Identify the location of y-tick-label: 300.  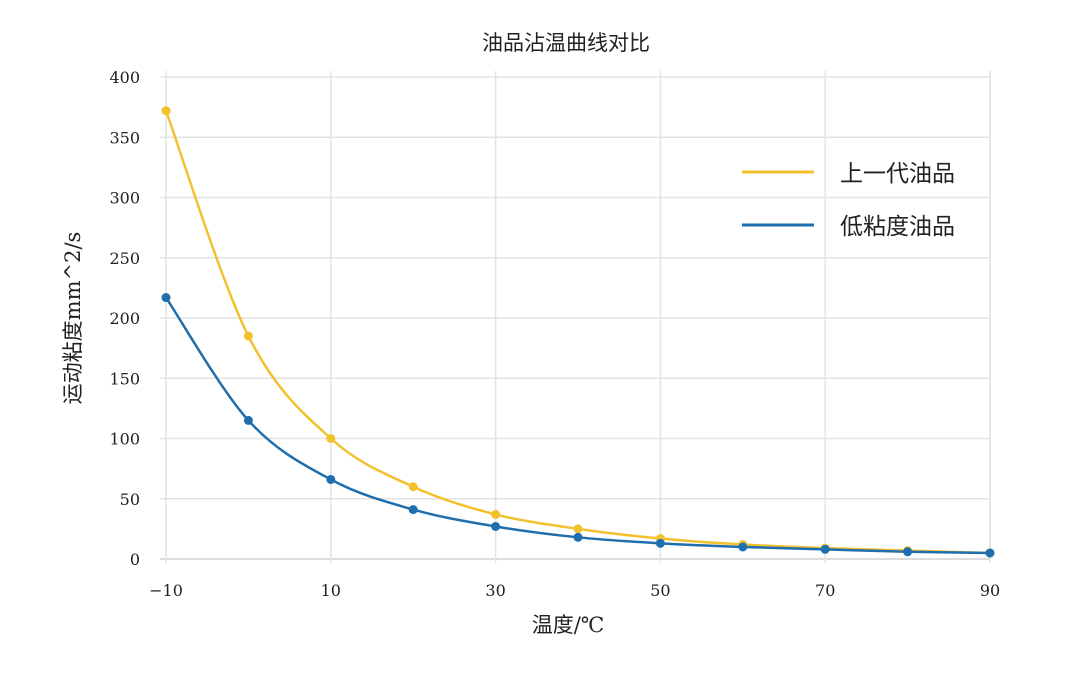
(124, 198).